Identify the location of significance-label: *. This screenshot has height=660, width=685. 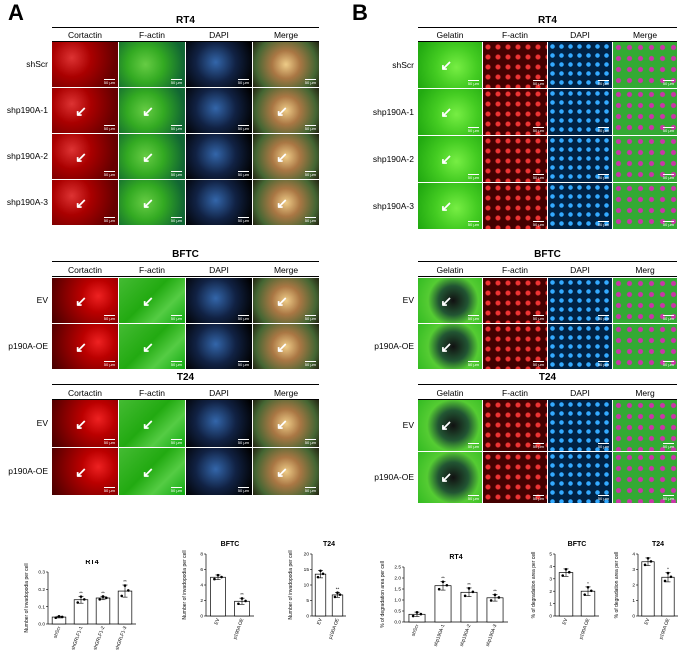
(588, 583).